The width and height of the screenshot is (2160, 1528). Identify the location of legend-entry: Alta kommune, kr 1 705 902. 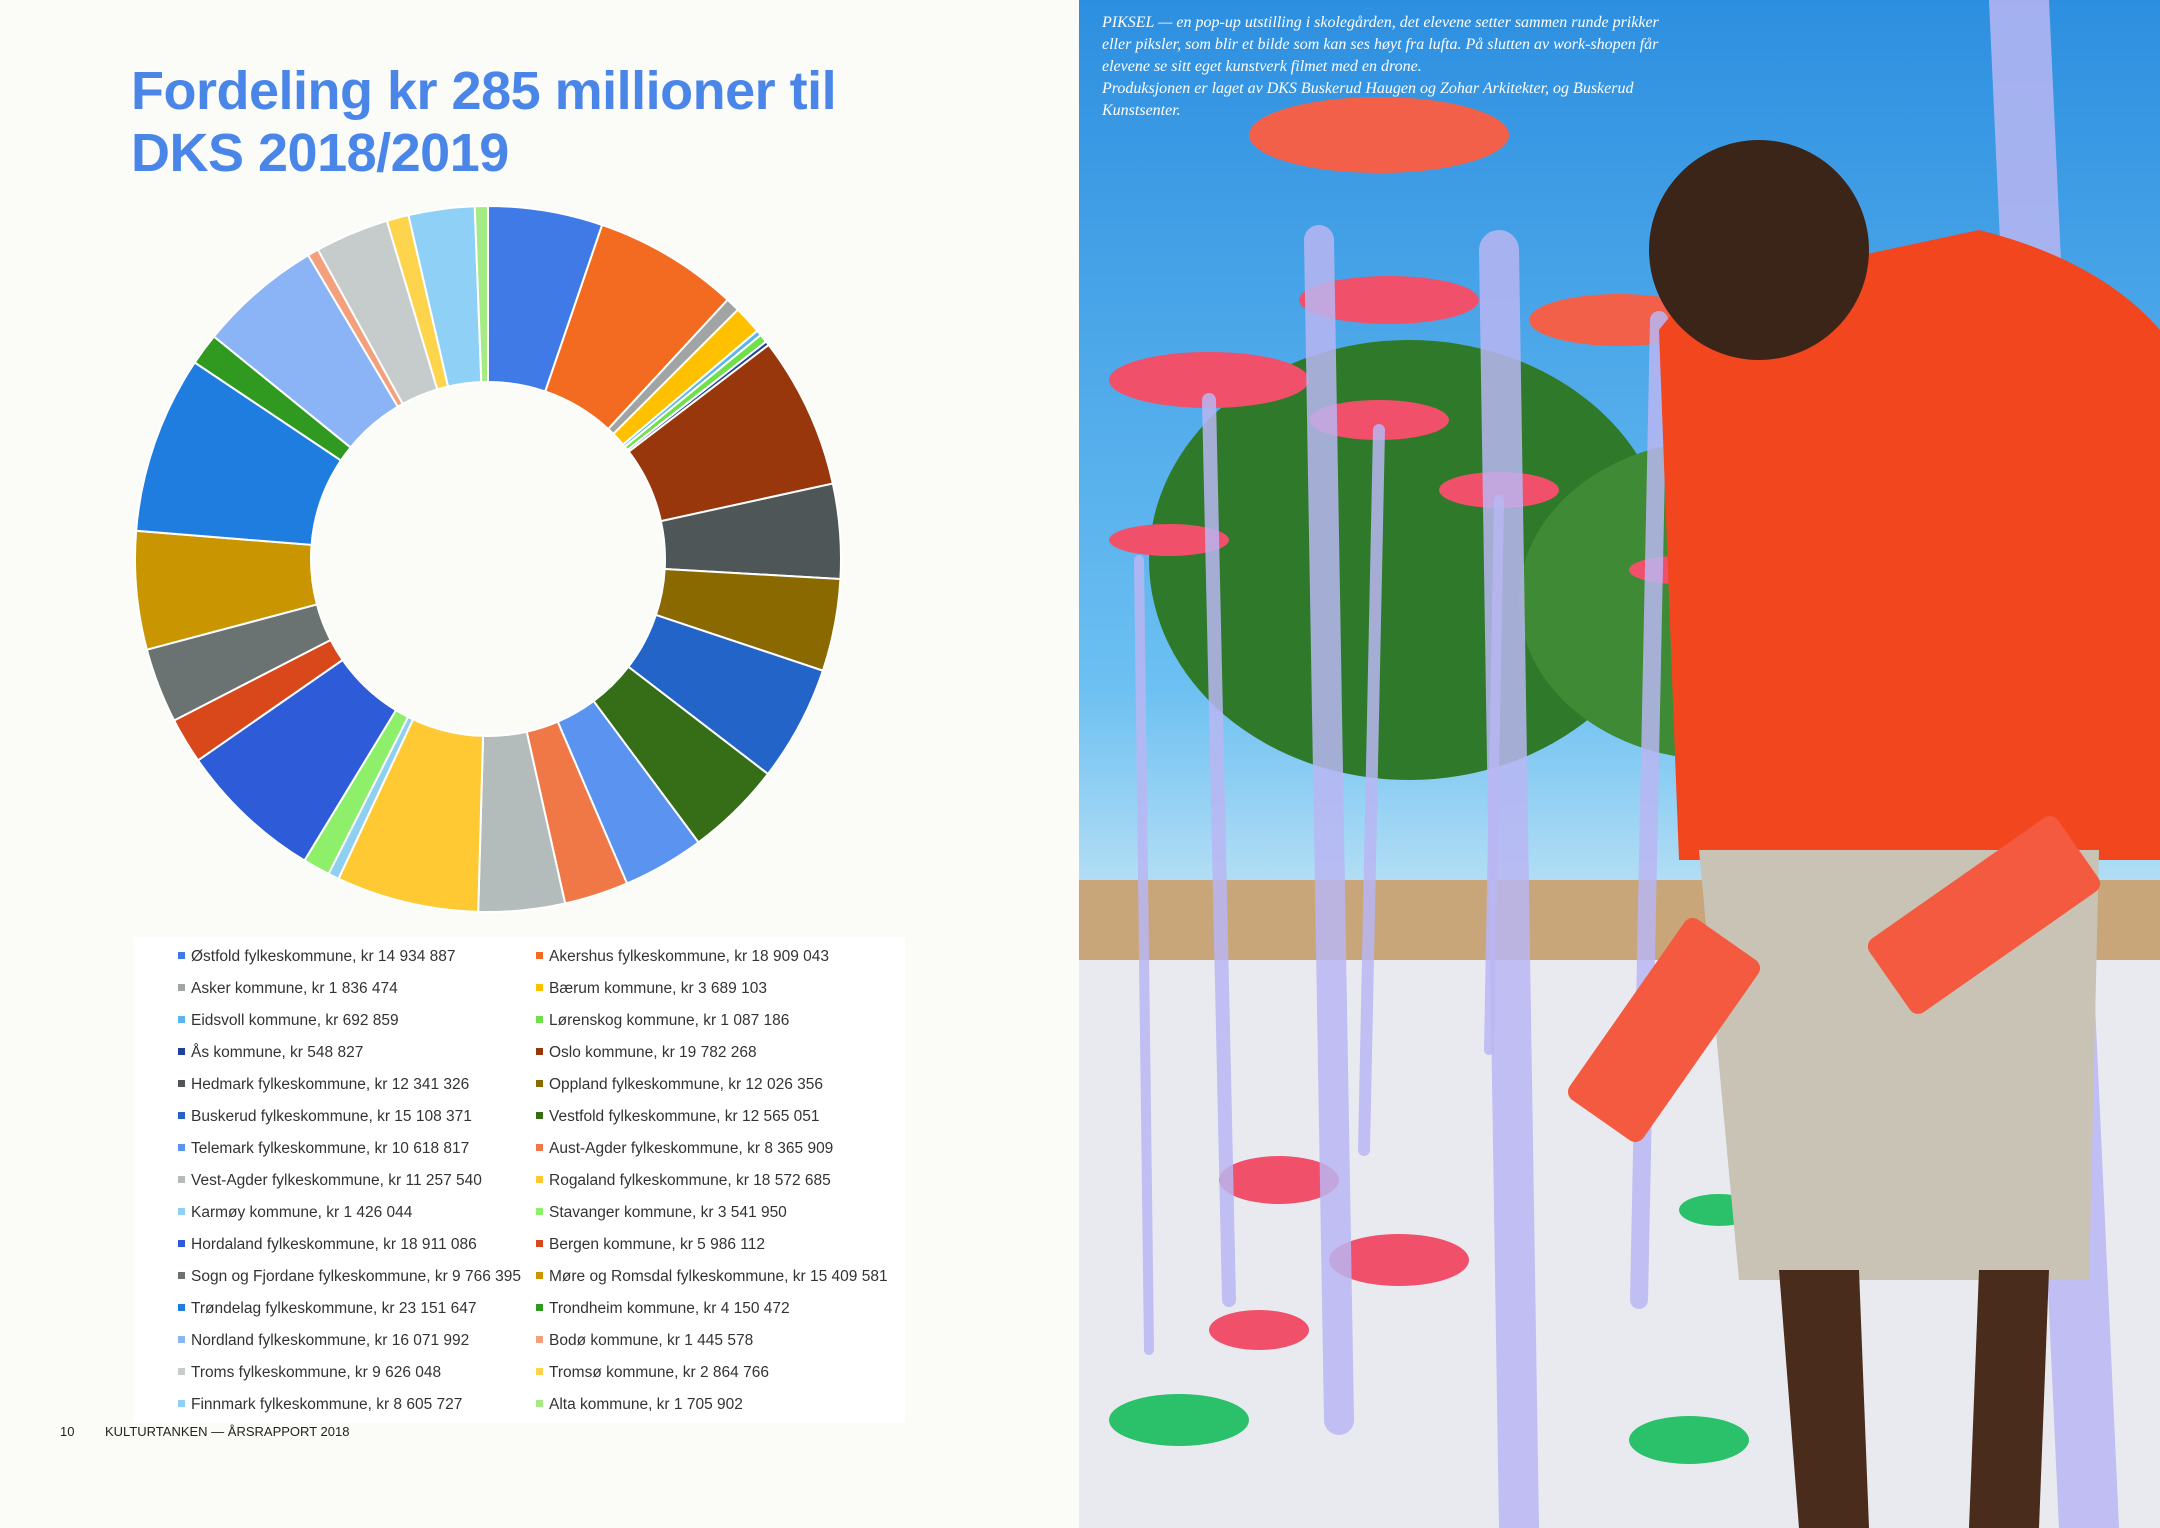
(639, 1405).